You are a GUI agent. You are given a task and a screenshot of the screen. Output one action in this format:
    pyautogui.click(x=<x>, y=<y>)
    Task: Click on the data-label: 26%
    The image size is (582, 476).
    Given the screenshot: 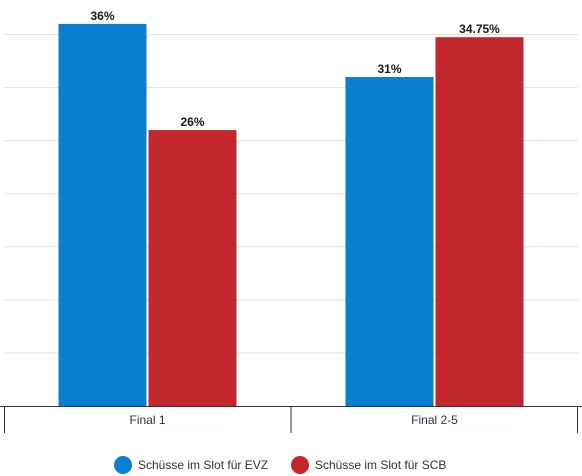 What is the action you would take?
    pyautogui.click(x=192, y=122)
    